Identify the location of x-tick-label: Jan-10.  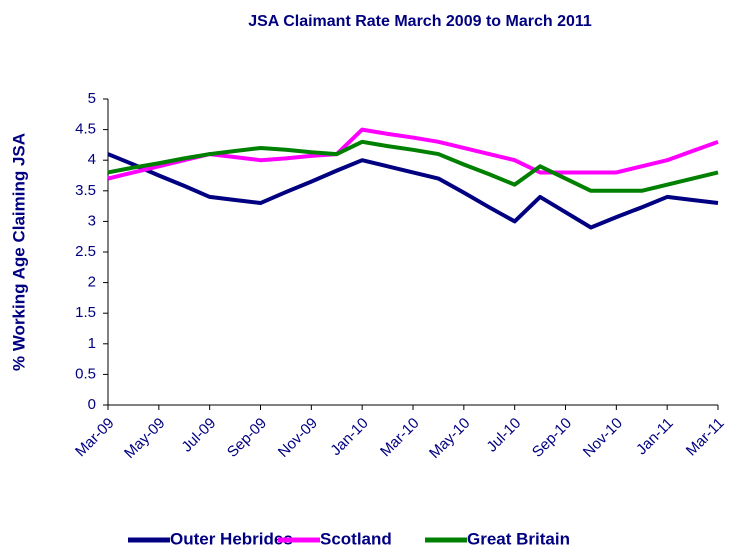
(349, 437).